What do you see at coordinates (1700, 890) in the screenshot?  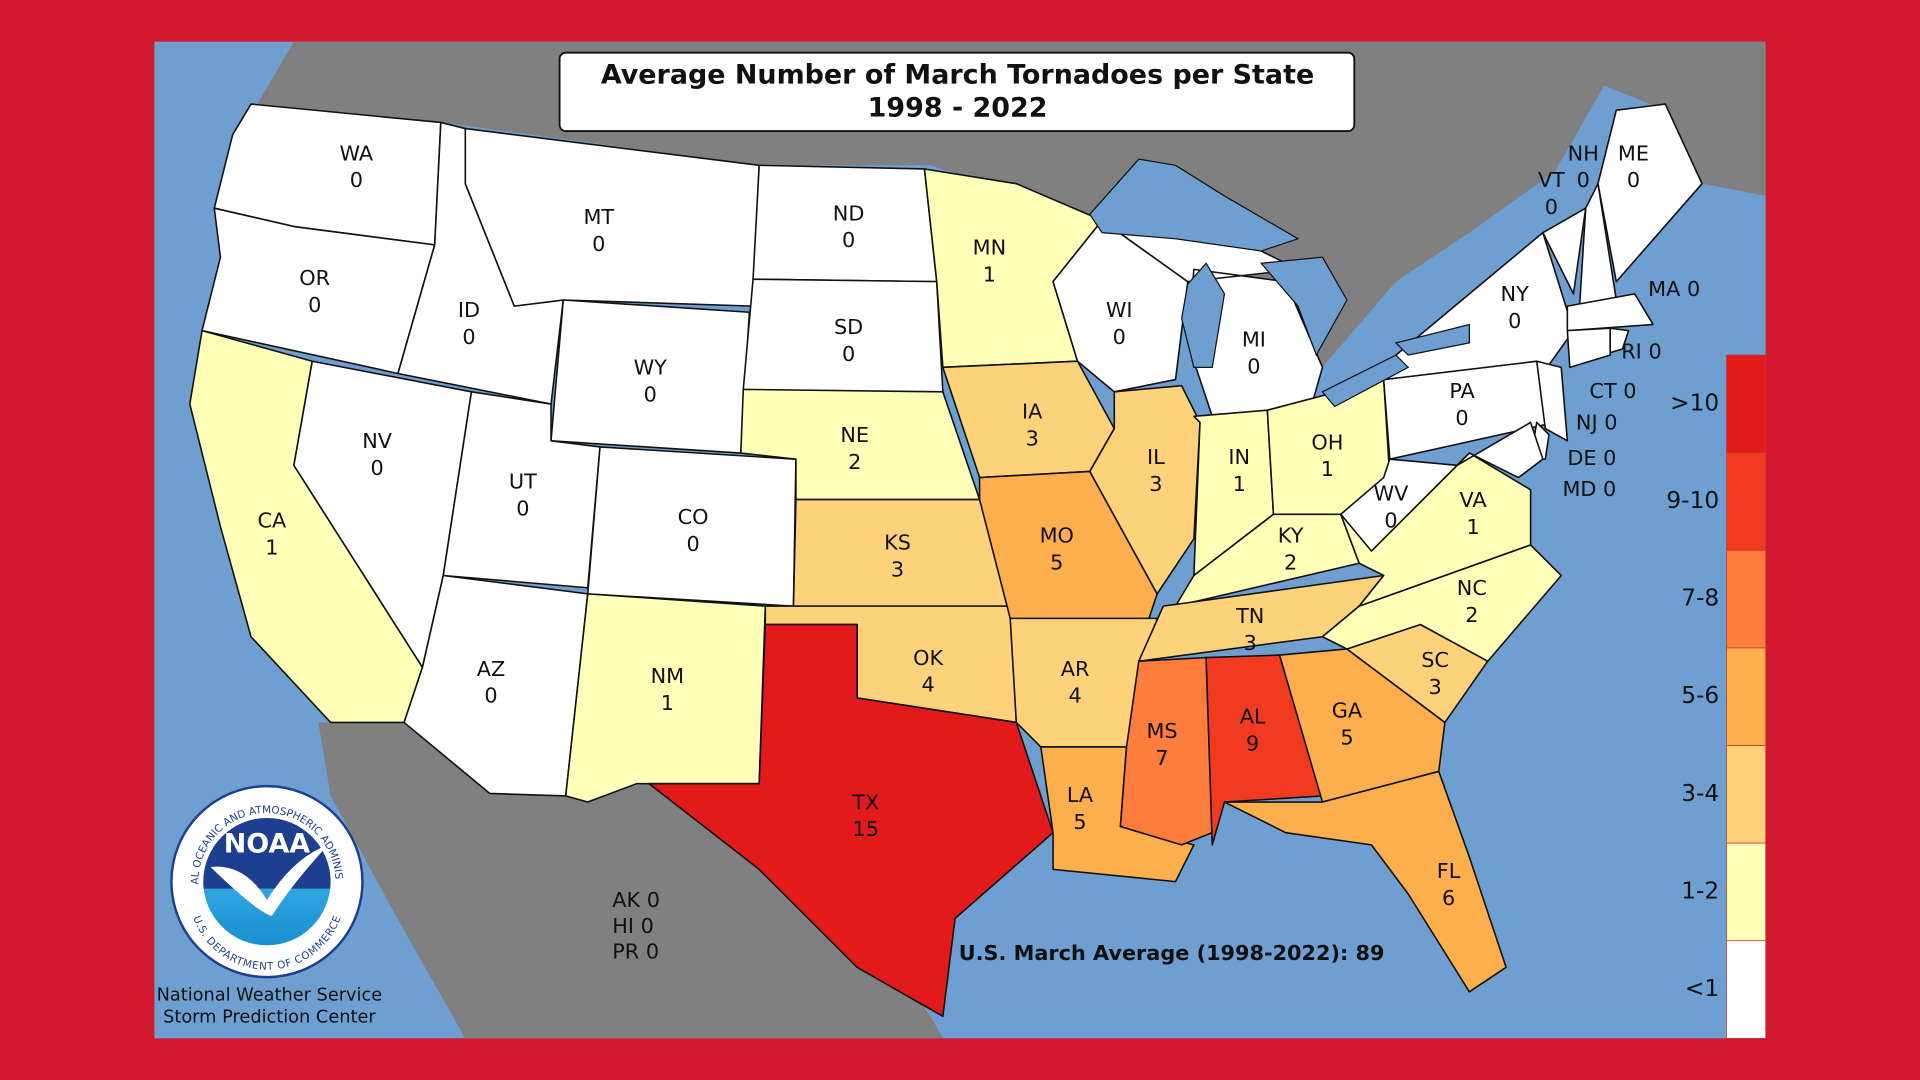 I see `legend-label: 1-2` at bounding box center [1700, 890].